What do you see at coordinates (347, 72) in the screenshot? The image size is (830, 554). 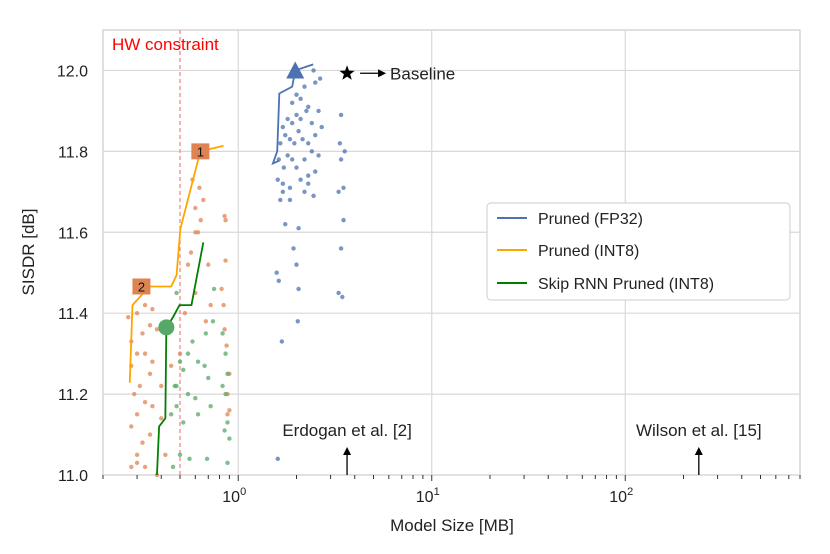 I see `baseline-star-icon` at bounding box center [347, 72].